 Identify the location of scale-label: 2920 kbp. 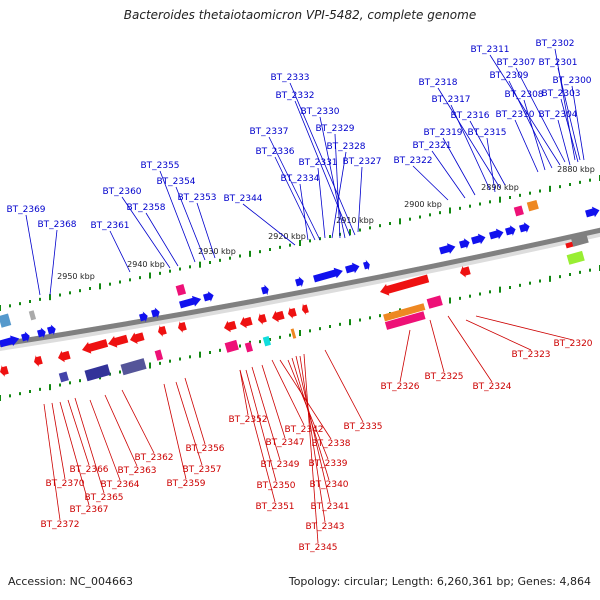
(287, 236).